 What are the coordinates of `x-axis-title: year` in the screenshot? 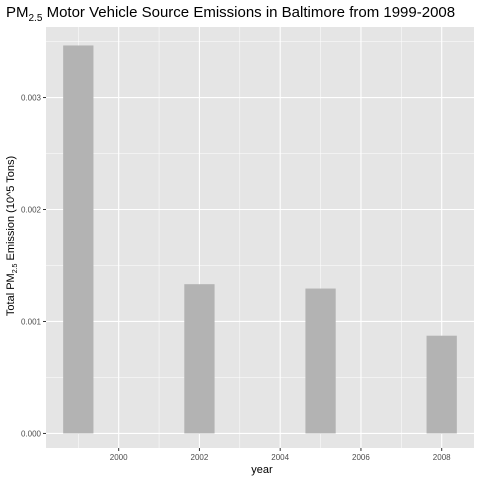 It's located at (262, 470).